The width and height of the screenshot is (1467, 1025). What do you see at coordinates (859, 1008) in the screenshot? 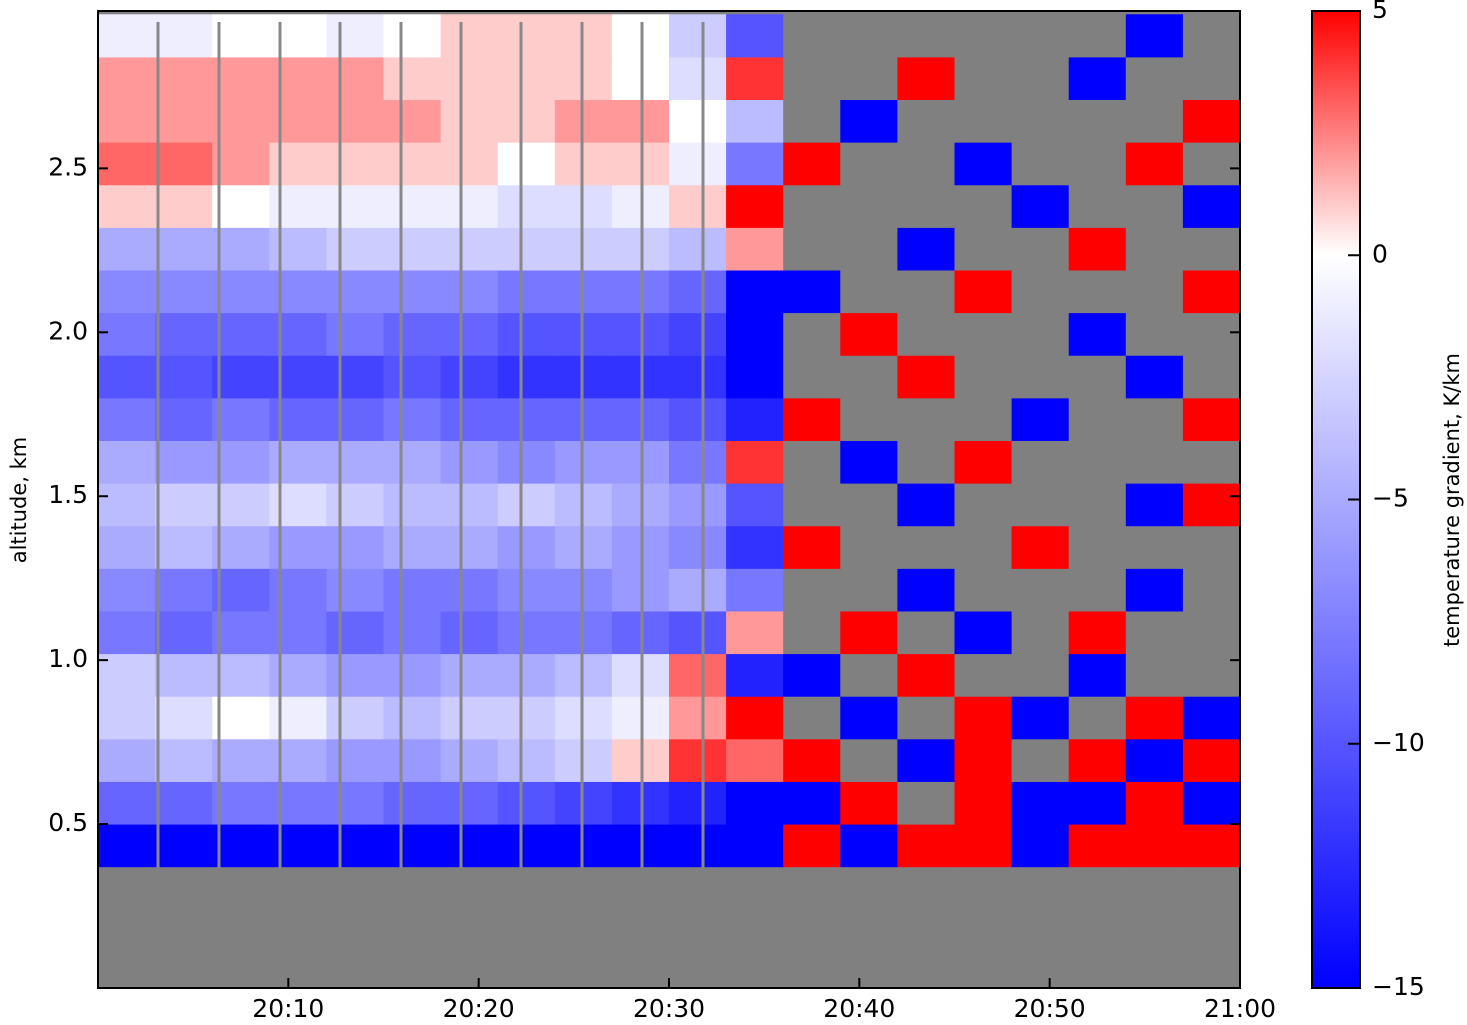
I see `x-tick-label: 20:40` at bounding box center [859, 1008].